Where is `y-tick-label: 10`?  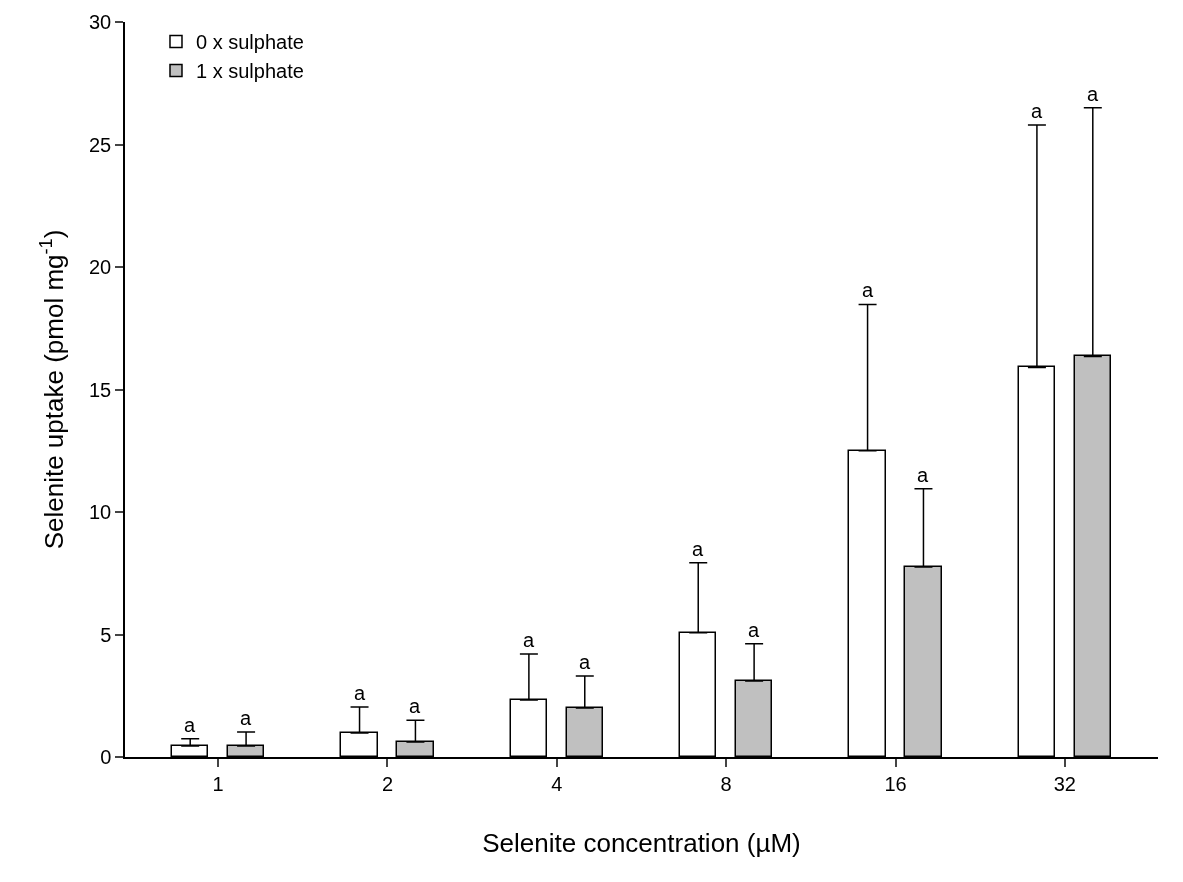
y-tick-label: 10 is located at coordinates (100, 512).